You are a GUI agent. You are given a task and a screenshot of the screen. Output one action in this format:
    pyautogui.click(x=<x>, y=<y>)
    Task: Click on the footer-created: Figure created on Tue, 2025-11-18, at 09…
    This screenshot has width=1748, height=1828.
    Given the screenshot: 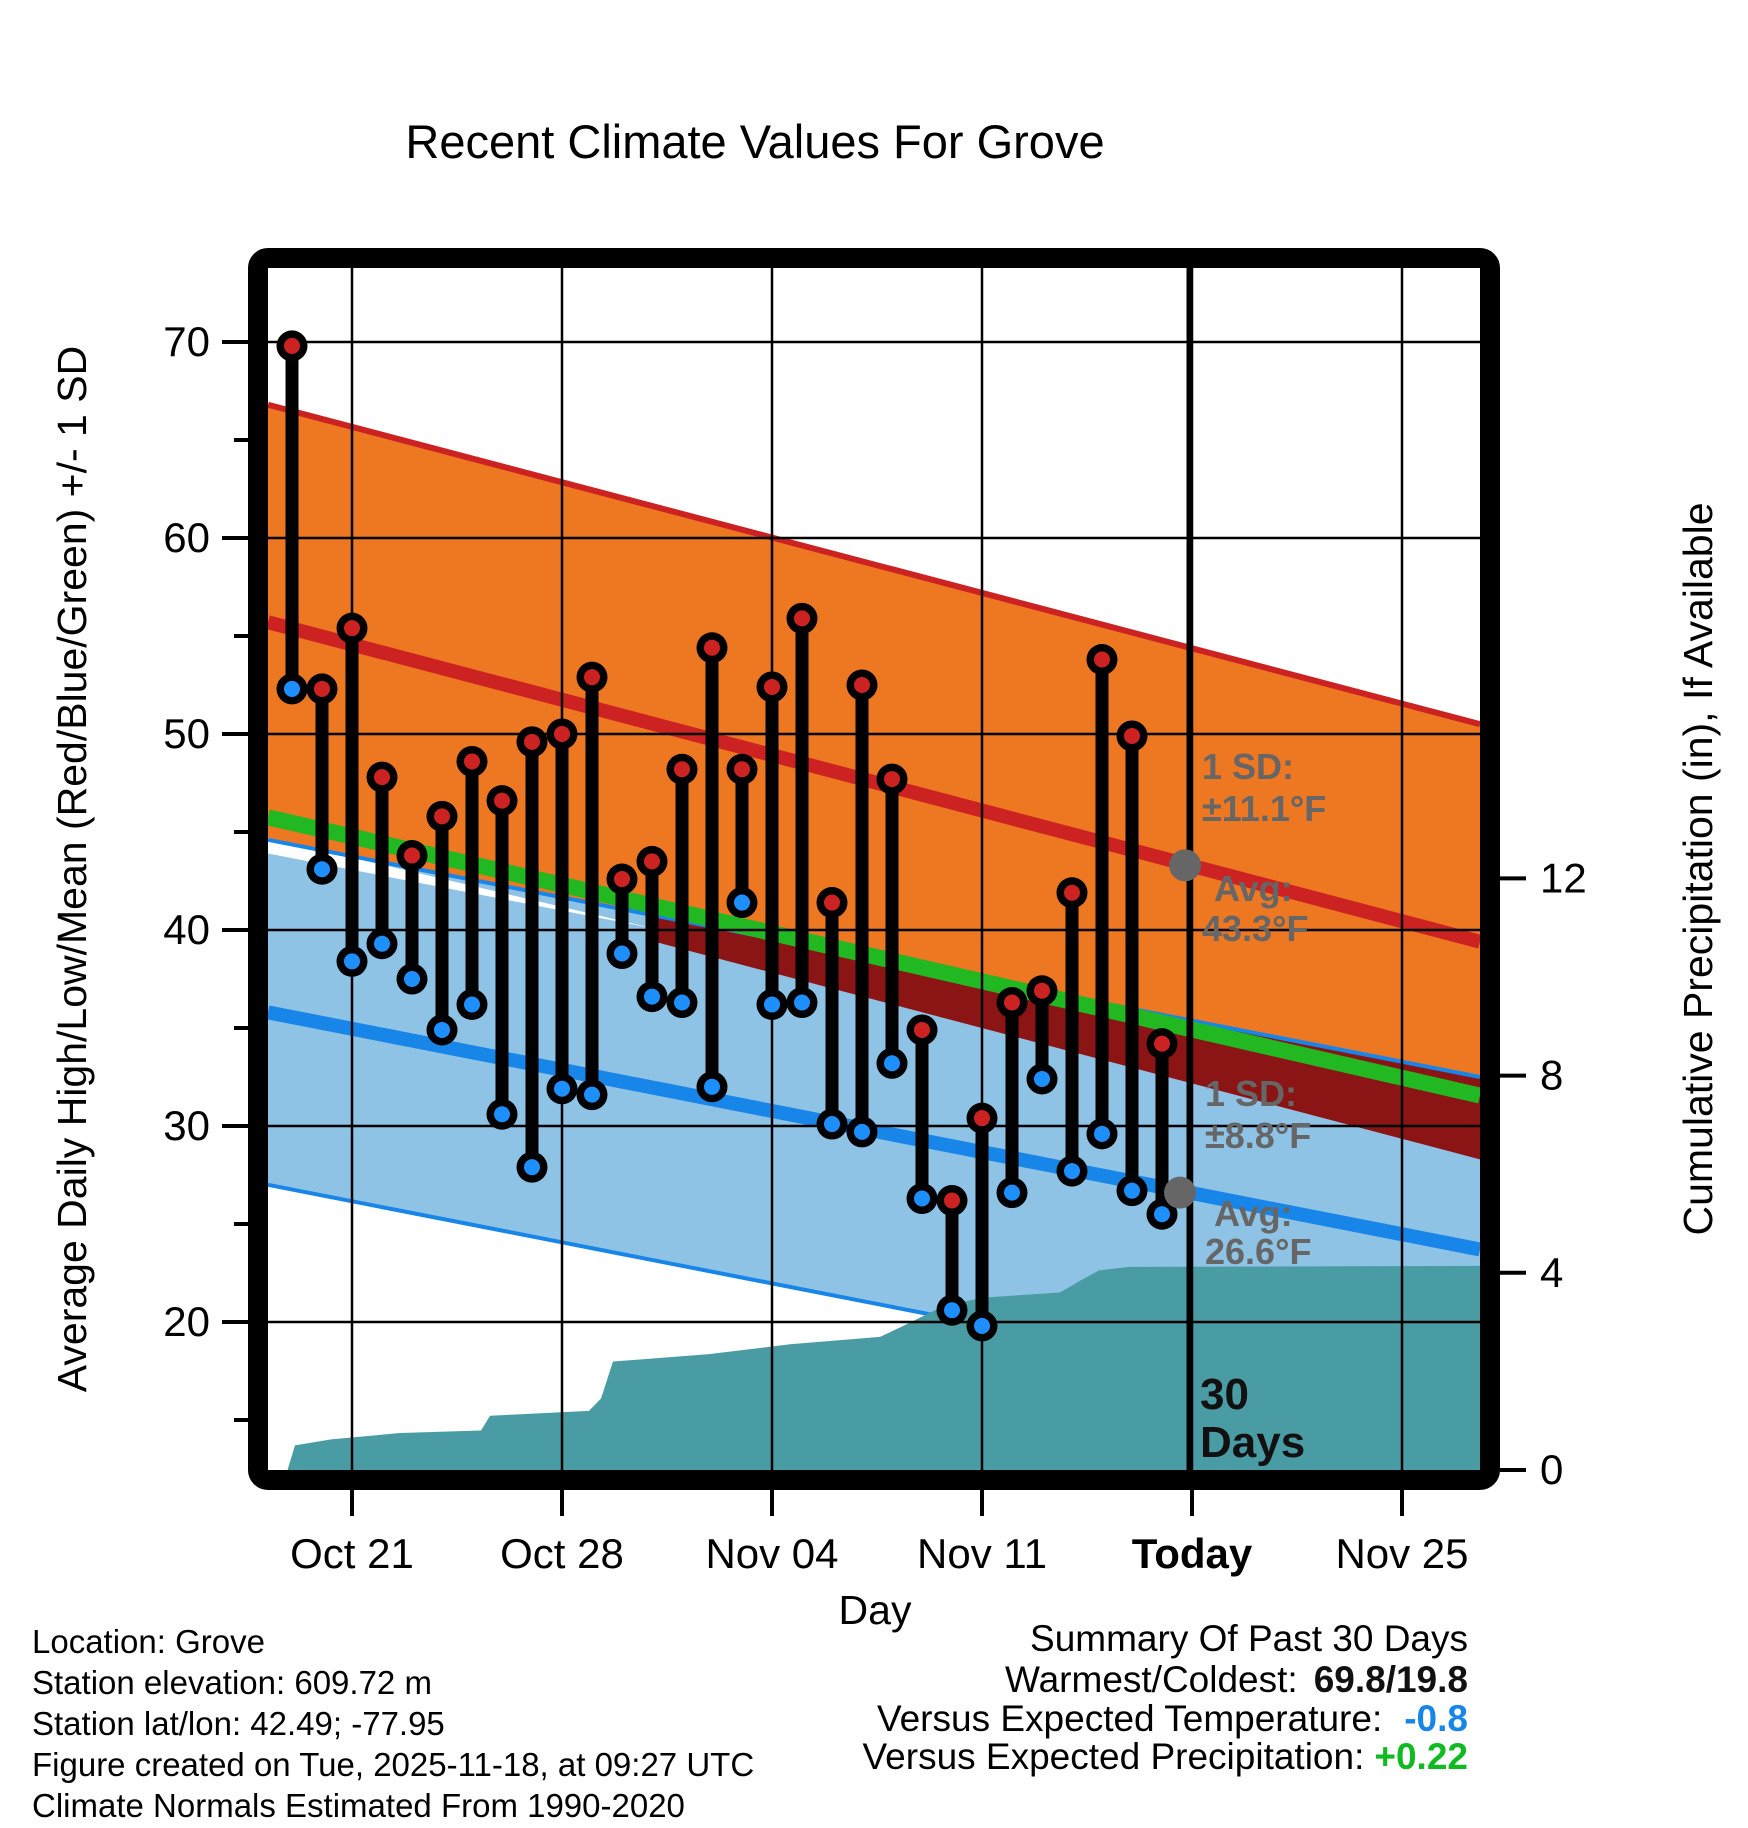 What is the action you would take?
    pyautogui.click(x=393, y=1764)
    